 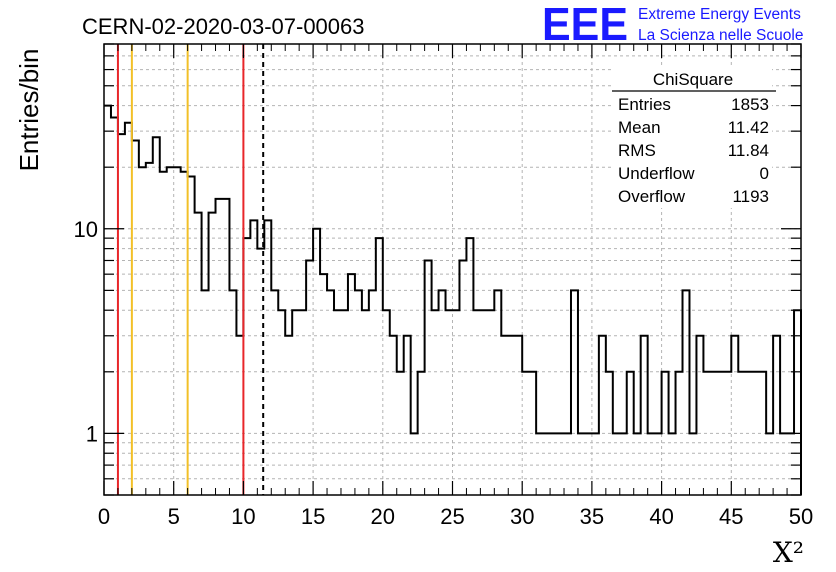 I want to click on stats-title: ChiSquare, so click(x=693, y=79).